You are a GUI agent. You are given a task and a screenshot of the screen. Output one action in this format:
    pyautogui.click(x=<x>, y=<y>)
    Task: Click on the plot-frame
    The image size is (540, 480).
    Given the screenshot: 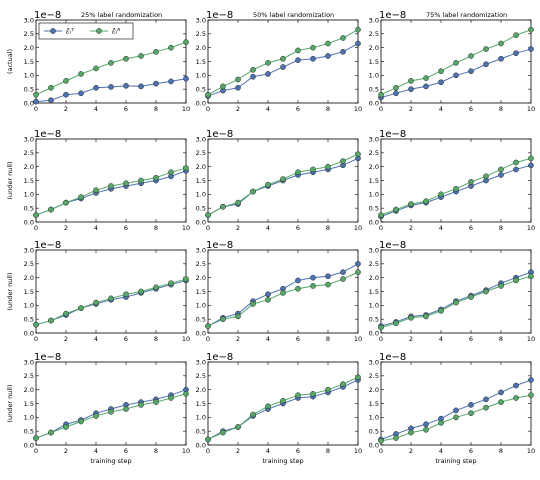 What is the action you would take?
    pyautogui.click(x=111, y=403)
    